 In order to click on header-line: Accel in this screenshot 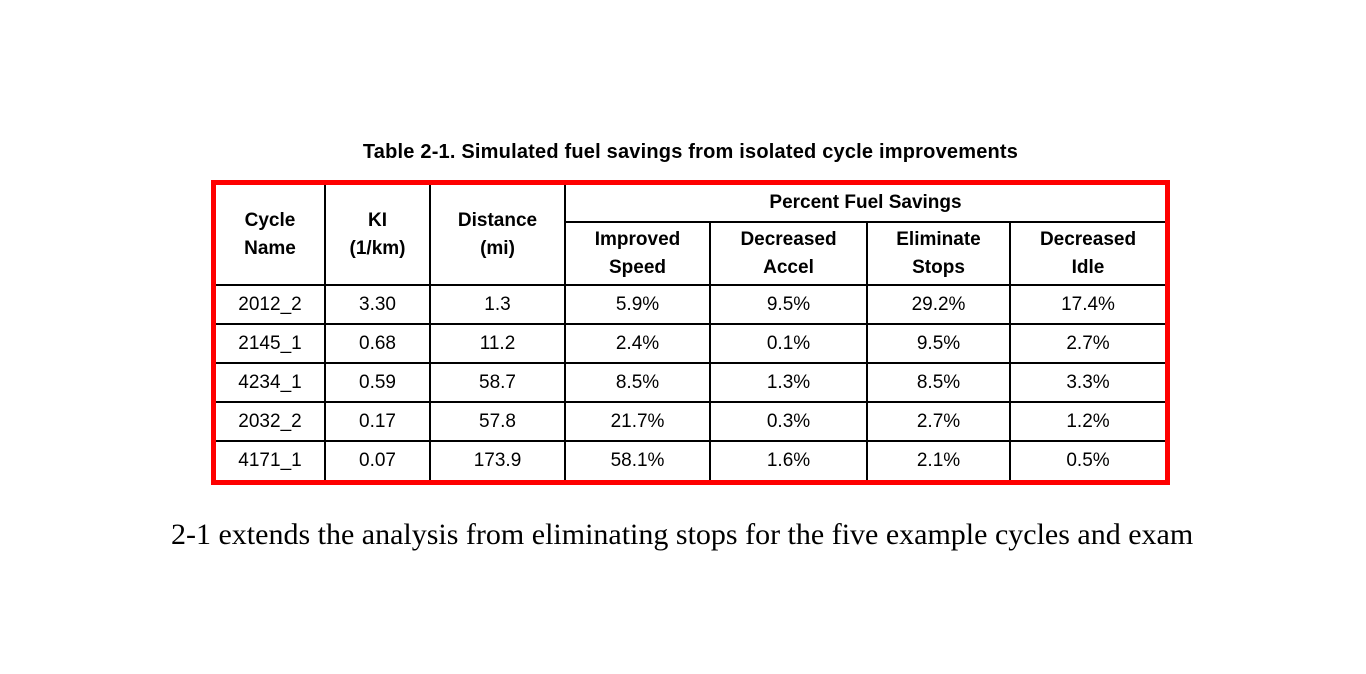, I will do `click(788, 267)`.